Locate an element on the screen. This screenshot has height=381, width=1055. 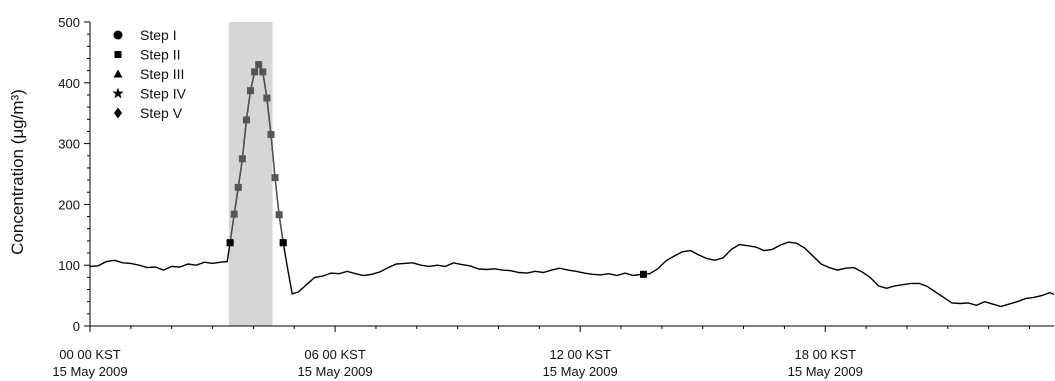
legend-entry-label: Step III is located at coordinates (162, 74).